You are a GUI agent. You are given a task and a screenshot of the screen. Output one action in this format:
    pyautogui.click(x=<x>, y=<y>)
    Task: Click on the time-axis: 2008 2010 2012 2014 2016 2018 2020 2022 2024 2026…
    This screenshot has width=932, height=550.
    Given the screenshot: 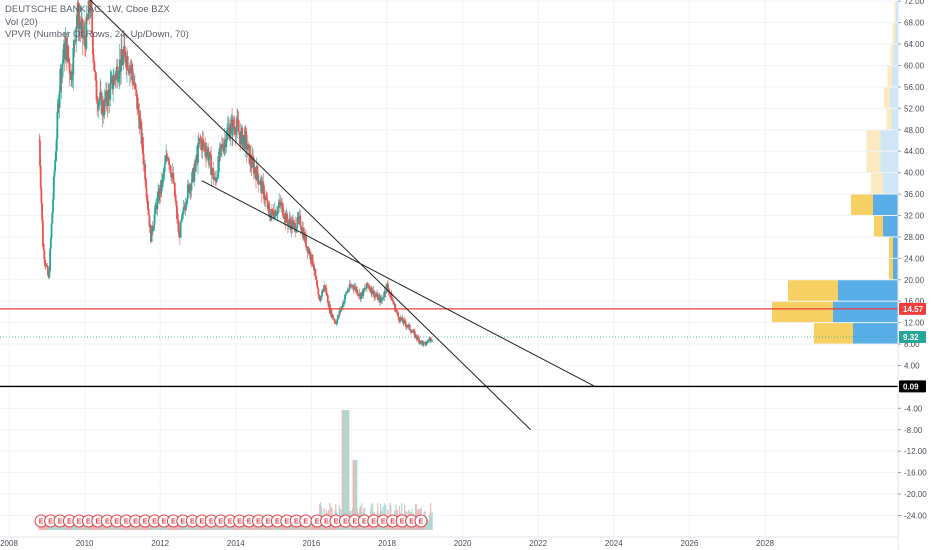 What is the action you would take?
    pyautogui.click(x=449, y=542)
    